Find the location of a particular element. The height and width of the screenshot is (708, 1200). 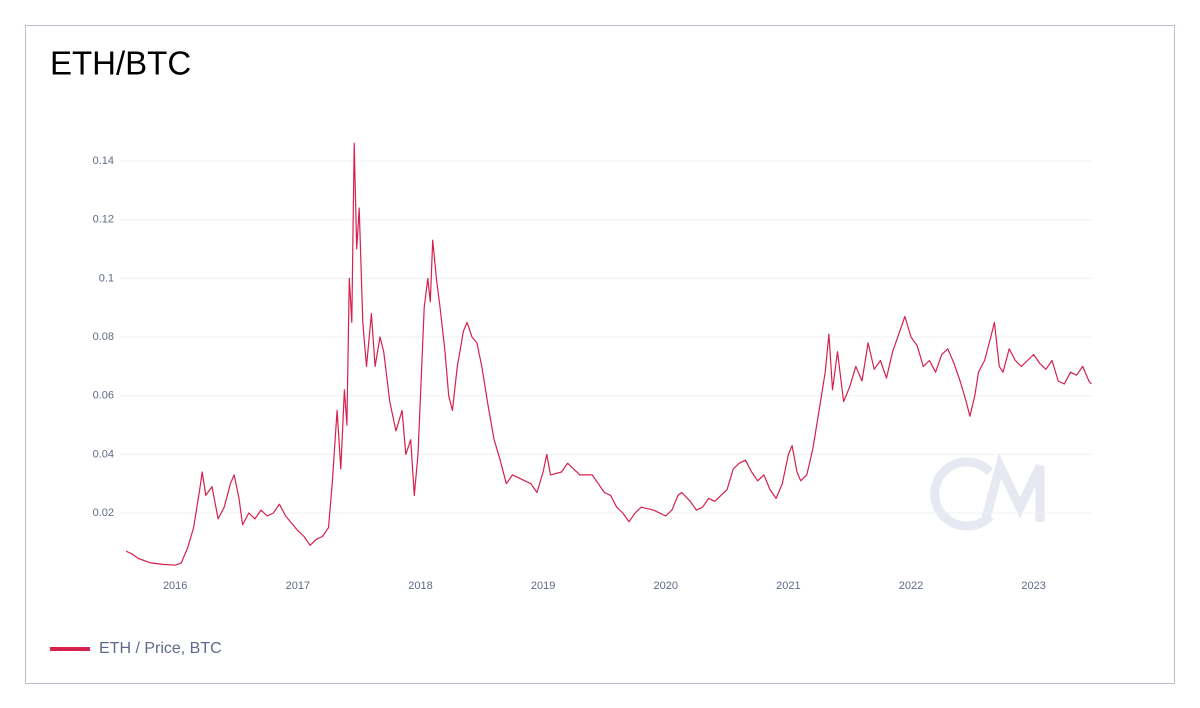

y-tick-label: 0.08 is located at coordinates (103, 337).